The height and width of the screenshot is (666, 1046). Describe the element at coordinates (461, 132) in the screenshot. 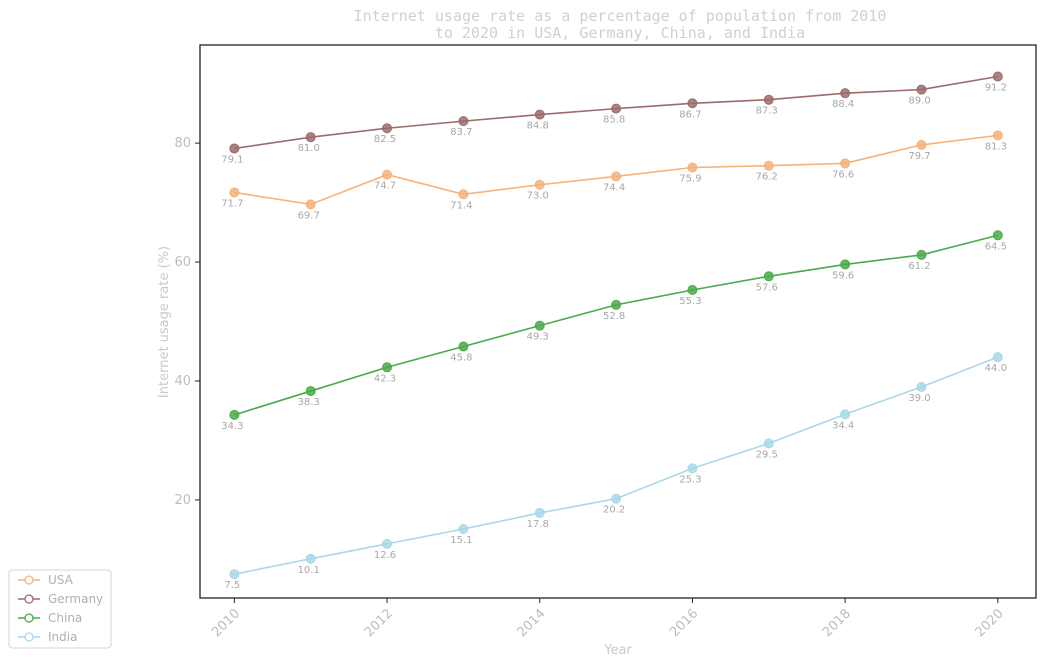

I see `series-germany-data-label: 83.7` at that location.